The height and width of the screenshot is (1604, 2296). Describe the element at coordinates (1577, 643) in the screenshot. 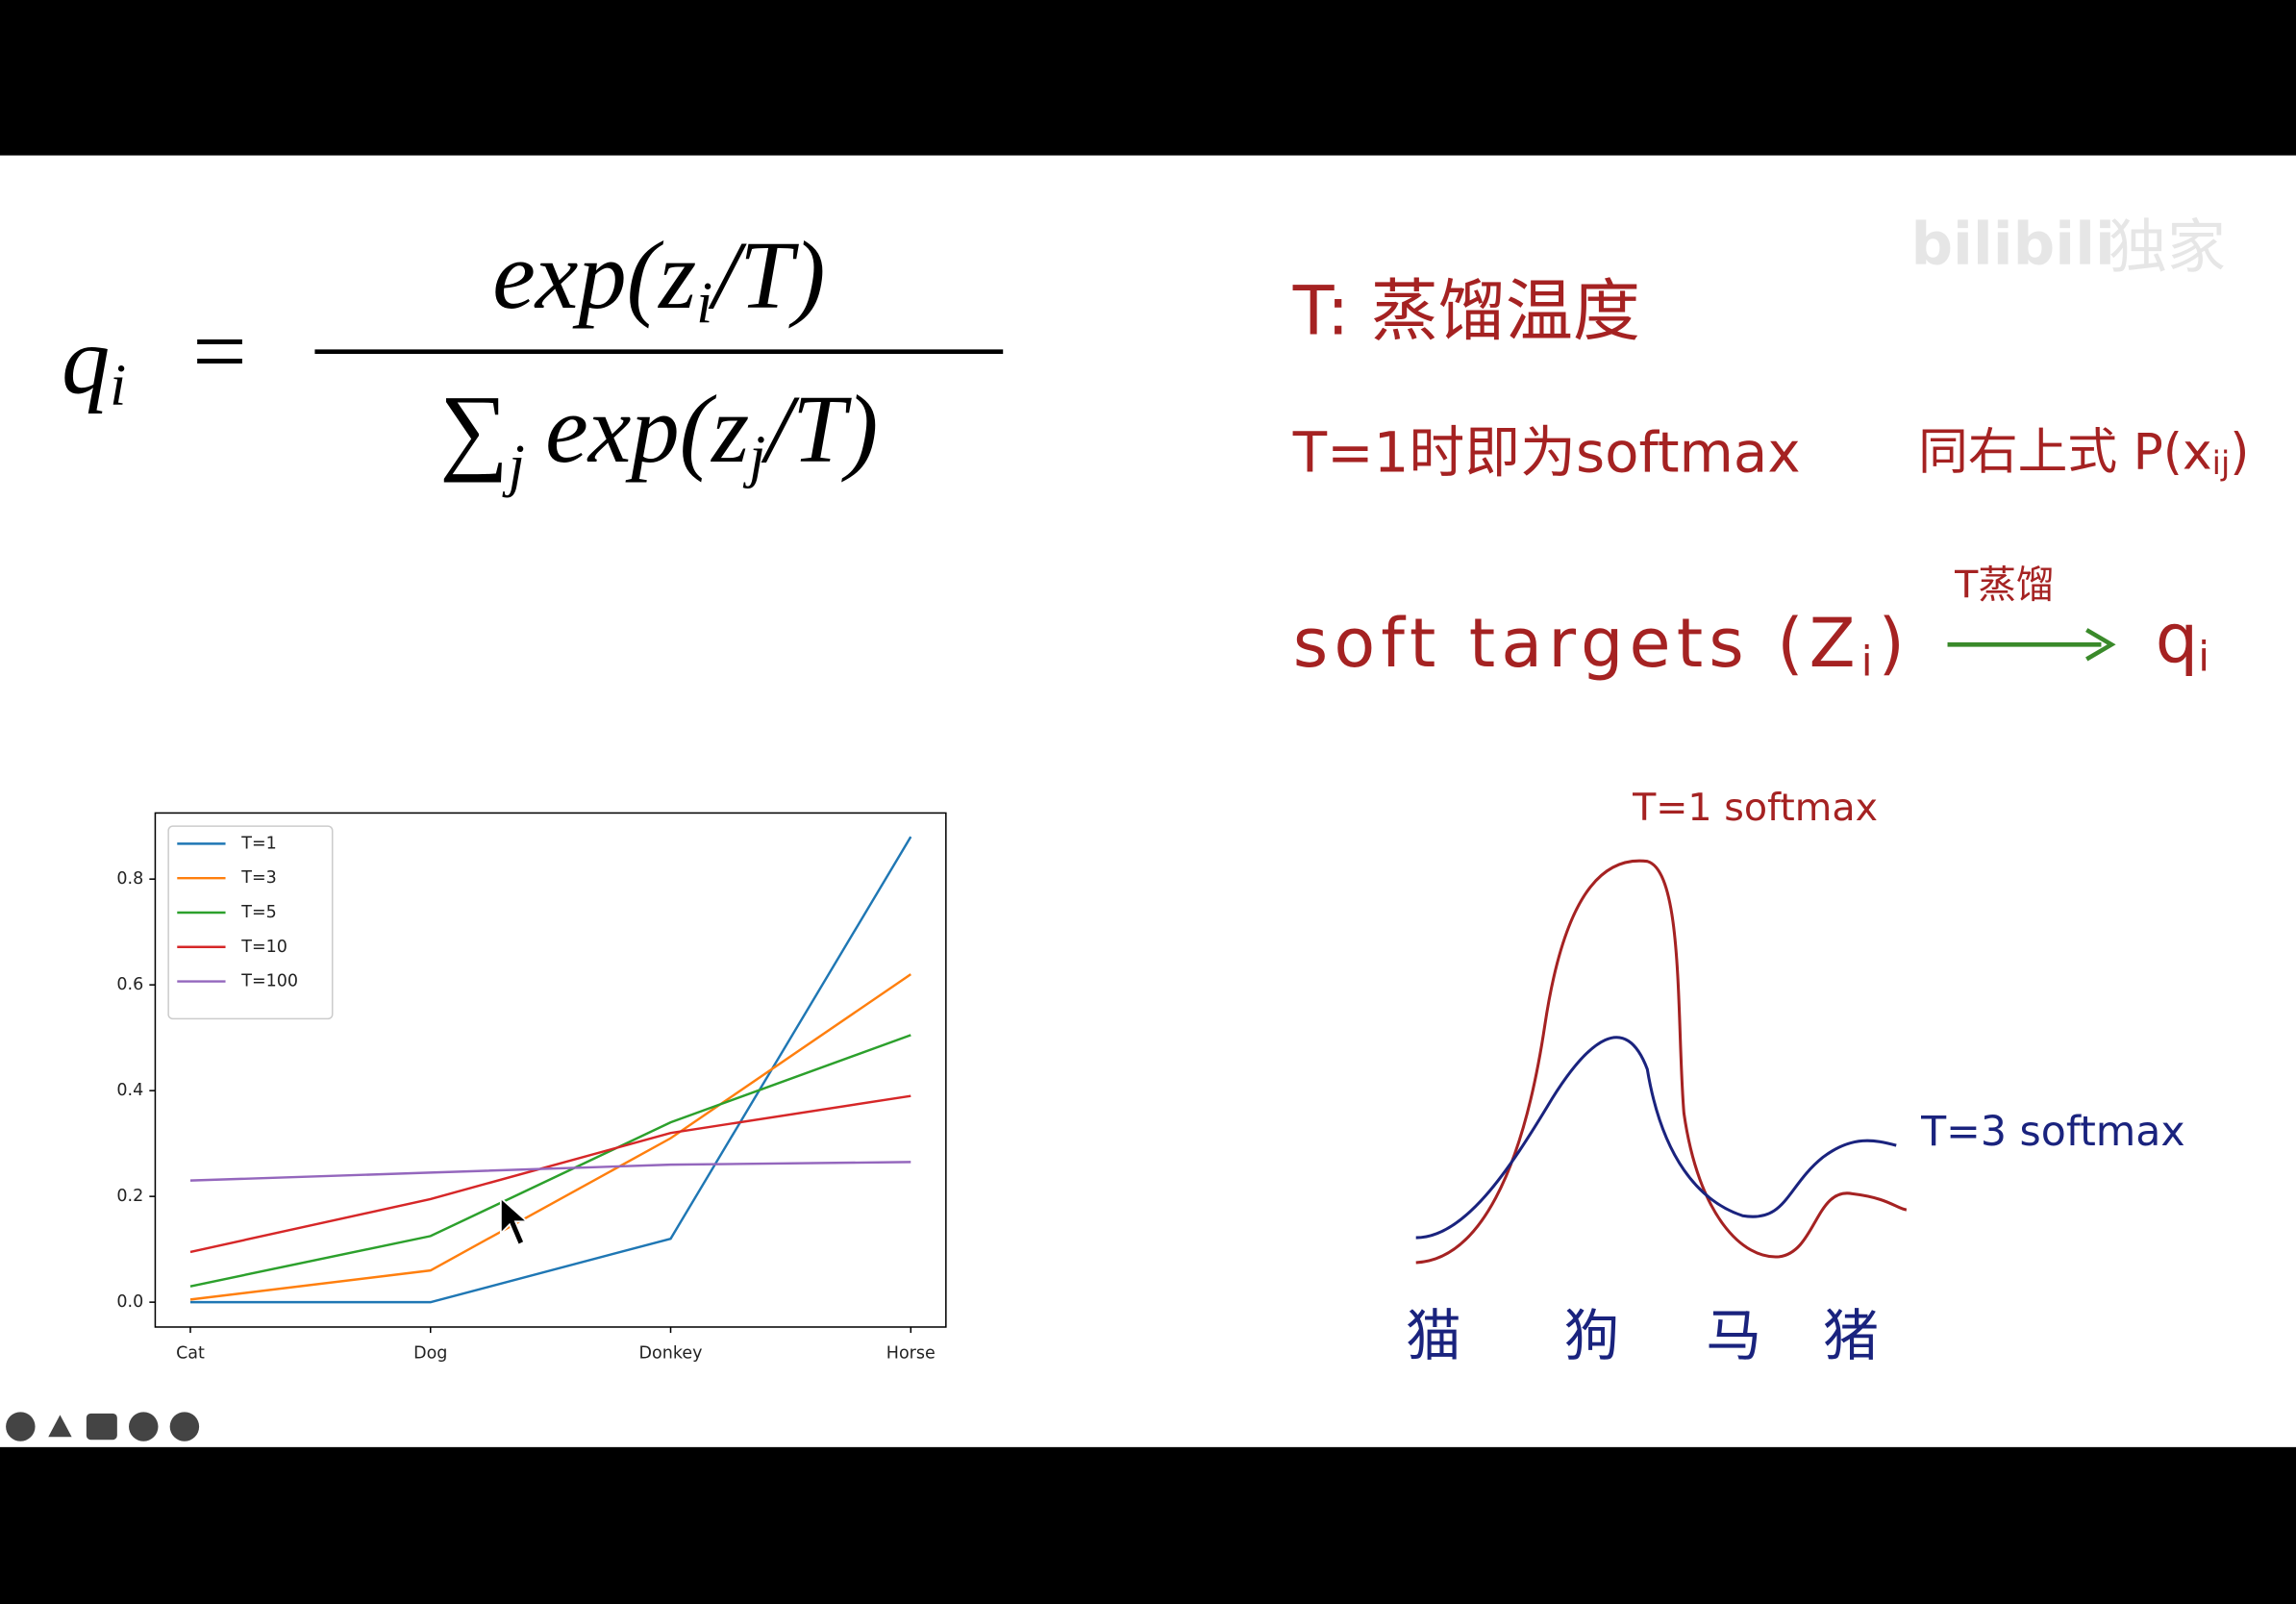

I see `note-part: soft targets (Z` at that location.